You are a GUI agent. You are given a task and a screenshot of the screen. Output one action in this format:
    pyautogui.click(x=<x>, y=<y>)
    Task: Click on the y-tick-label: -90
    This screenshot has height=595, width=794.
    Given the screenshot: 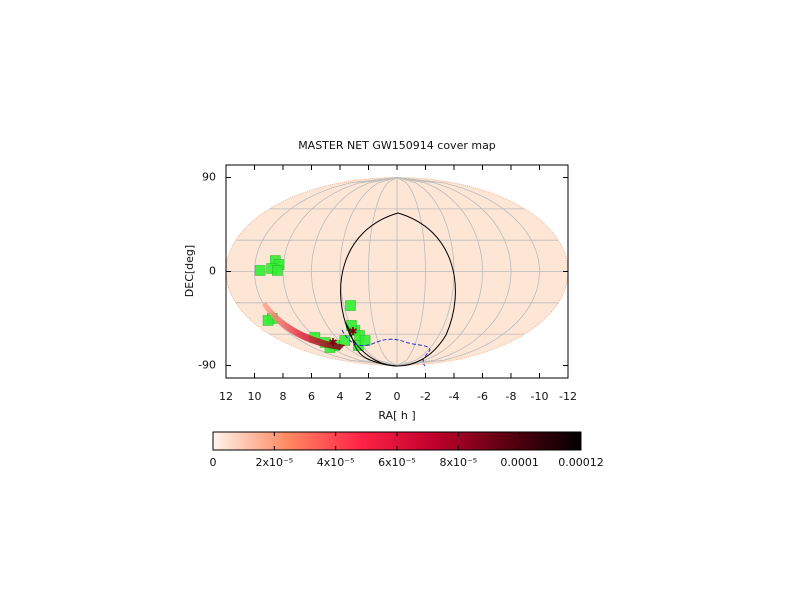 What is the action you would take?
    pyautogui.click(x=207, y=364)
    